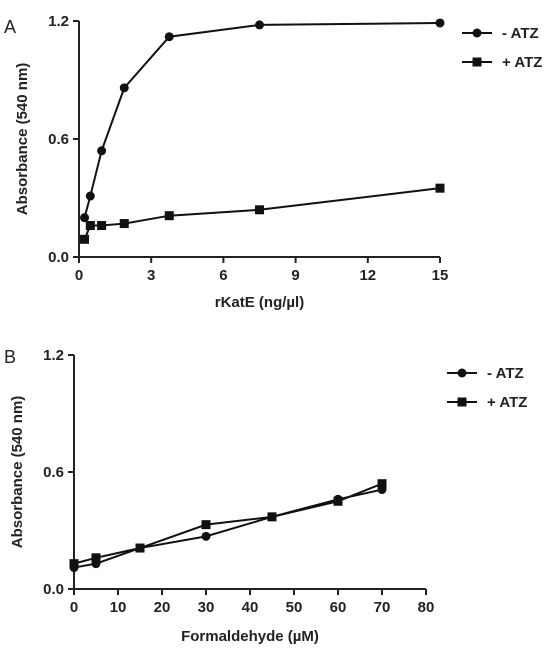  Describe the element at coordinates (477, 62) in the screenshot. I see `panel-a-legend-marker-square` at that location.